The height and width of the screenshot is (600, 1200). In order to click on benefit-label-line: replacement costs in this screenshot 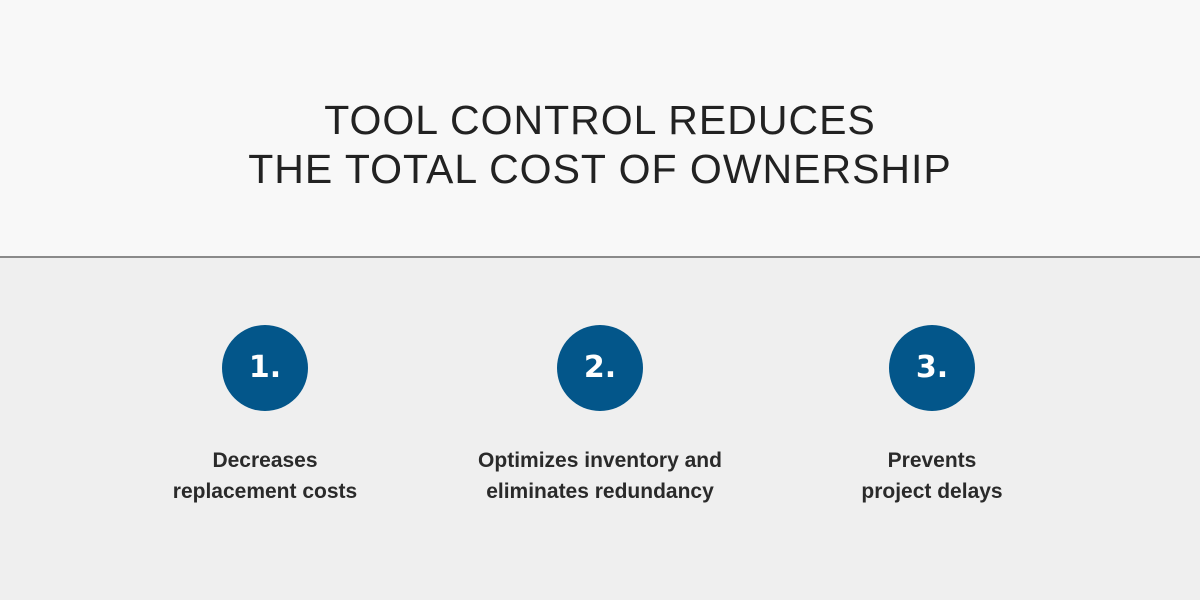, I will do `click(265, 491)`.